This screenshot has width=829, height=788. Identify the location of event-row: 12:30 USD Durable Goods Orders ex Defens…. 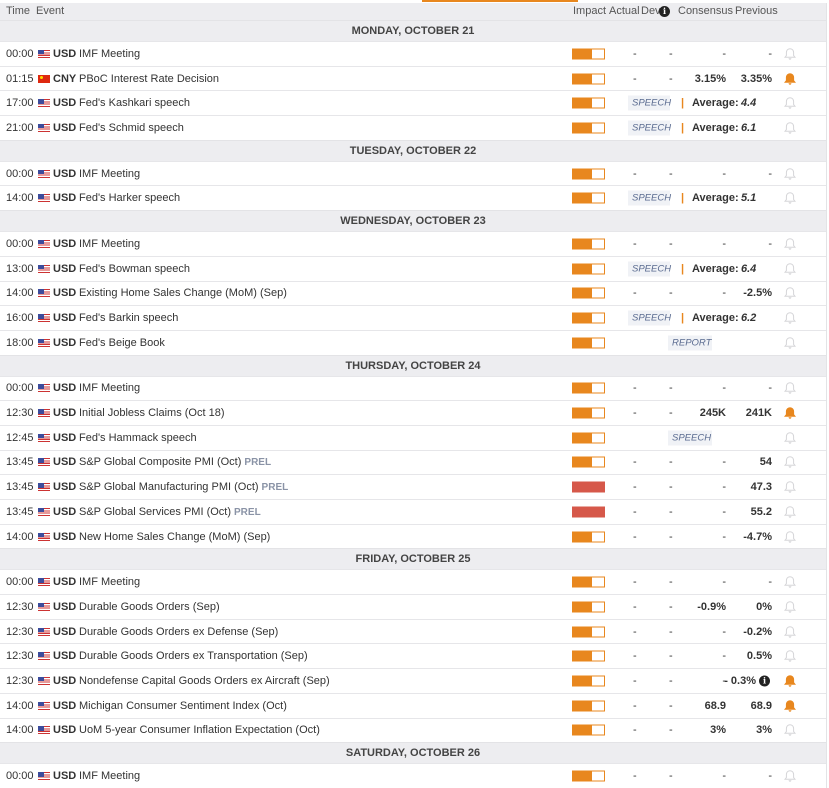
(413, 631).